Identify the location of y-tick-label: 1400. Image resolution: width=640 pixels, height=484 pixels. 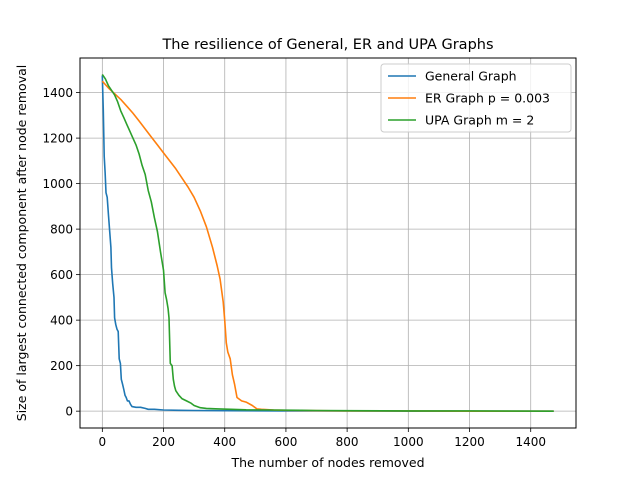
(57, 93).